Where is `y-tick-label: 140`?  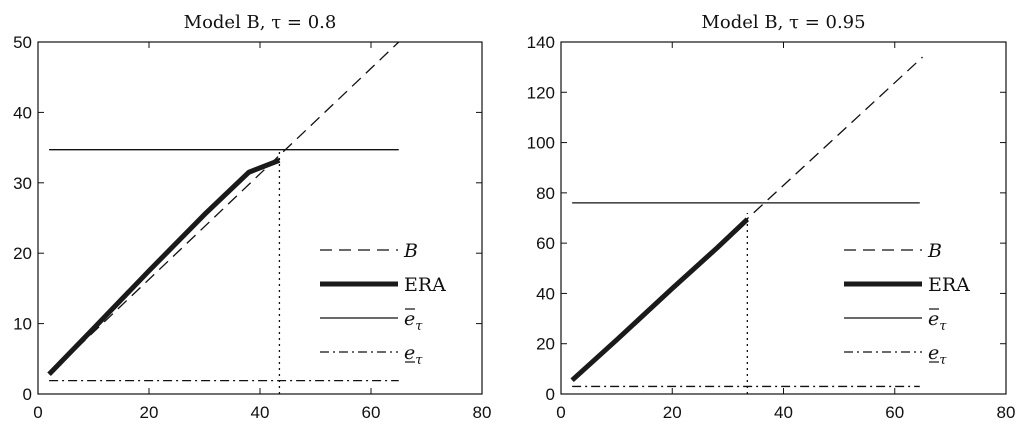 y-tick-label: 140 is located at coordinates (541, 42).